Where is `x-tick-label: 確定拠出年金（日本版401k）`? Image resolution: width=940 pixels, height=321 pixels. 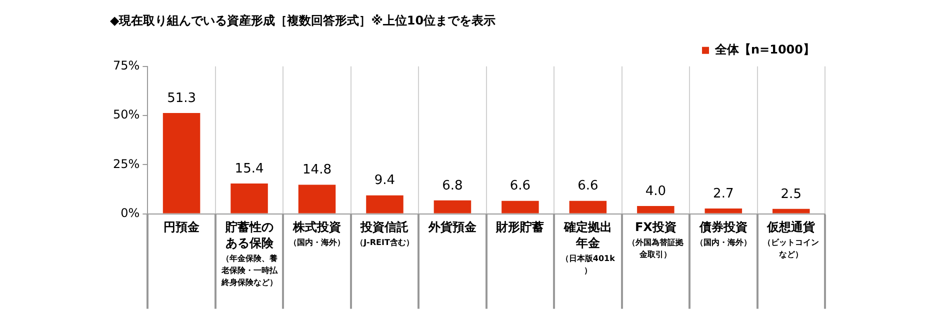
x-tick-label: 確定拠出年金（日本版401k） is located at coordinates (588, 247).